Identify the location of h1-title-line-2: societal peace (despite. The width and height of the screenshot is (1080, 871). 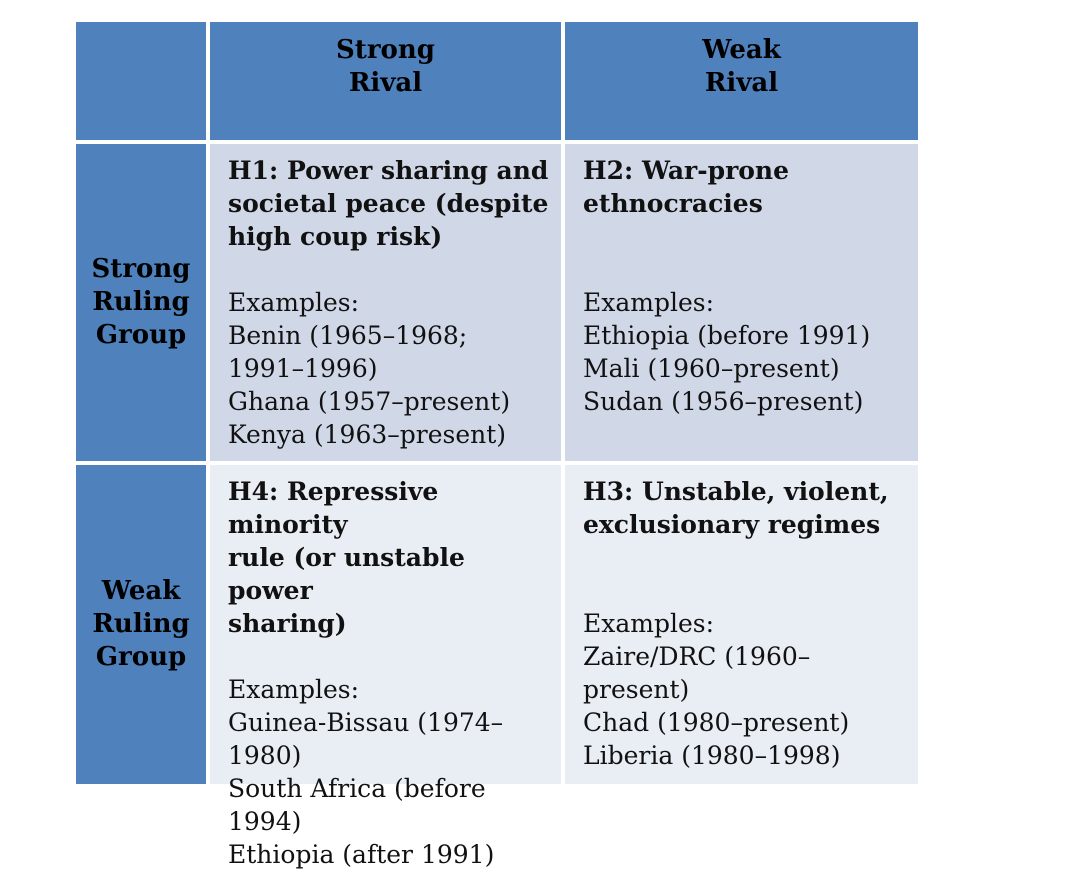
(388, 203).